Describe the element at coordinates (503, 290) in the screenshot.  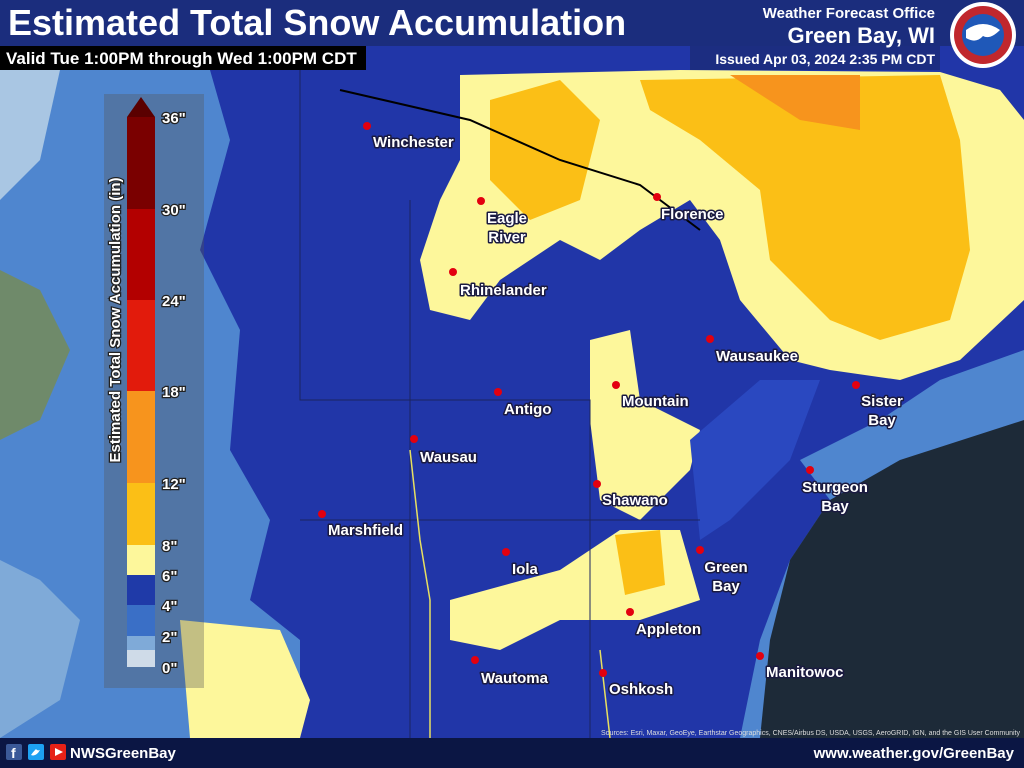
I see `city-label: Rhinelander` at that location.